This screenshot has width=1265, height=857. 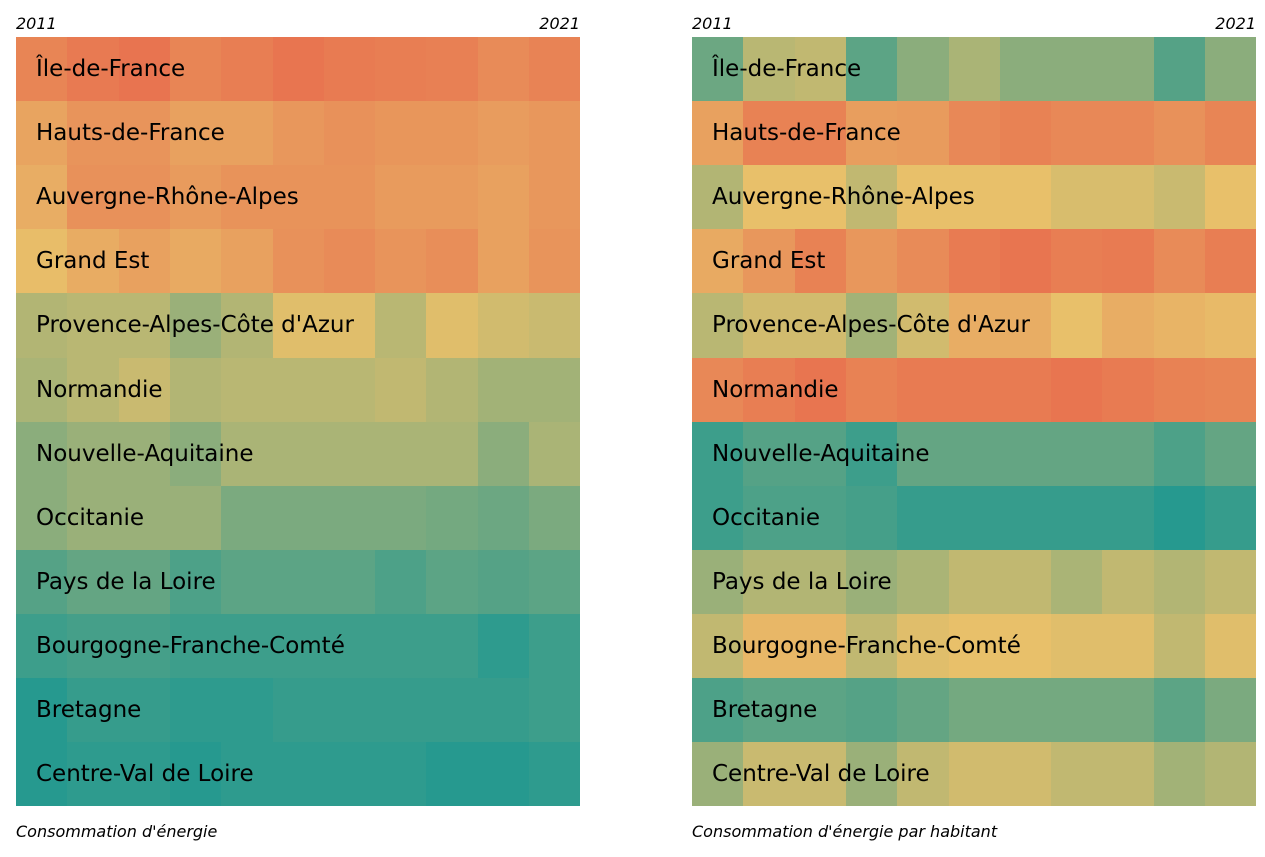 What do you see at coordinates (117, 831) in the screenshot?
I see `chart-caption: Consommation d'énergie` at bounding box center [117, 831].